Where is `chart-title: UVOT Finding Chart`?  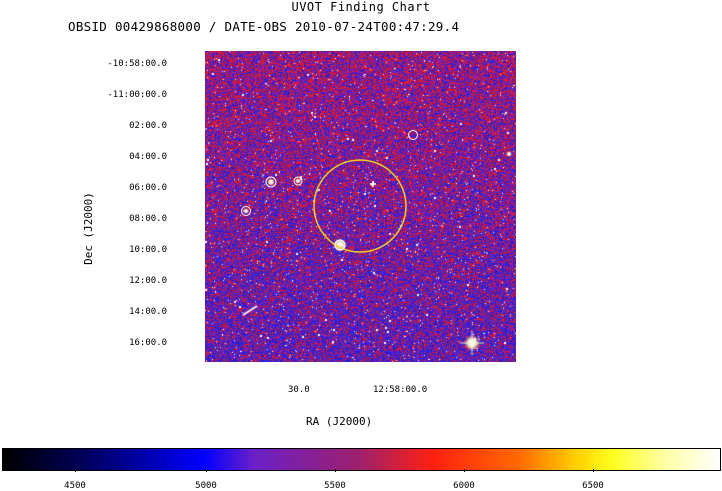 chart-title: UVOT Finding Chart is located at coordinates (361, 7).